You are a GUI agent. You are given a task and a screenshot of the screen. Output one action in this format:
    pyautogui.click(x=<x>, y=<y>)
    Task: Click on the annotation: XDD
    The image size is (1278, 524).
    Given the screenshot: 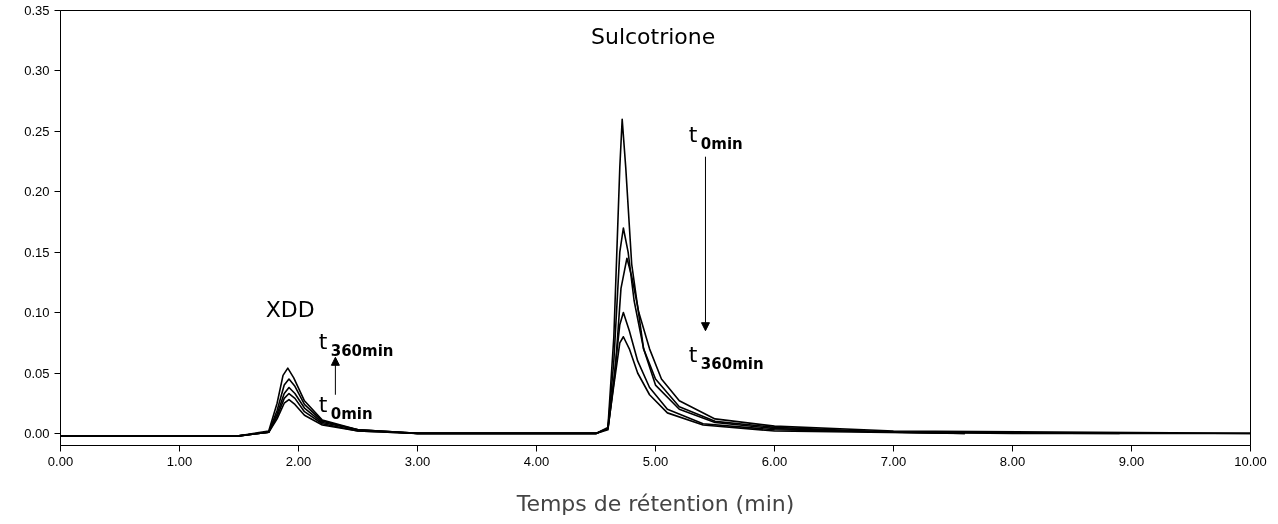 What is the action you would take?
    pyautogui.click(x=290, y=310)
    